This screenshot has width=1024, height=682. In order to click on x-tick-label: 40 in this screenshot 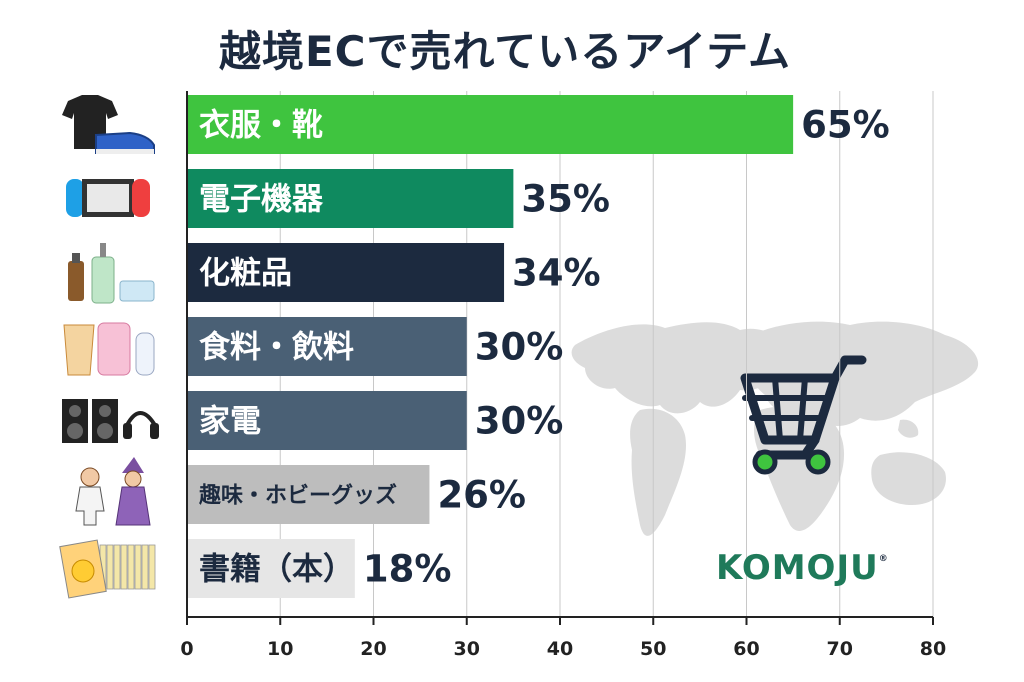, I will do `click(560, 649)`.